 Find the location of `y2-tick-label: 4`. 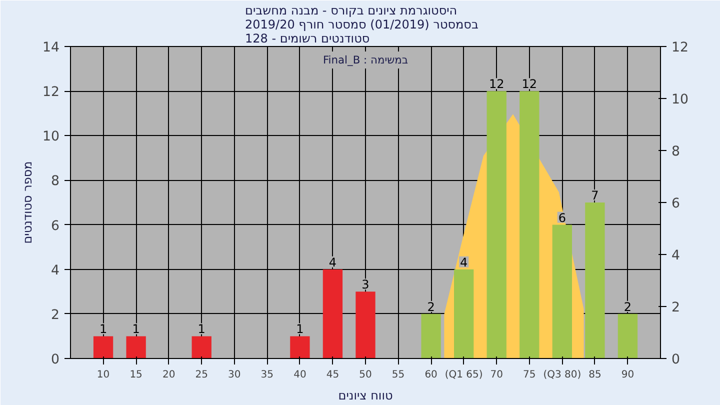

y2-tick-label: 4 is located at coordinates (676, 256).